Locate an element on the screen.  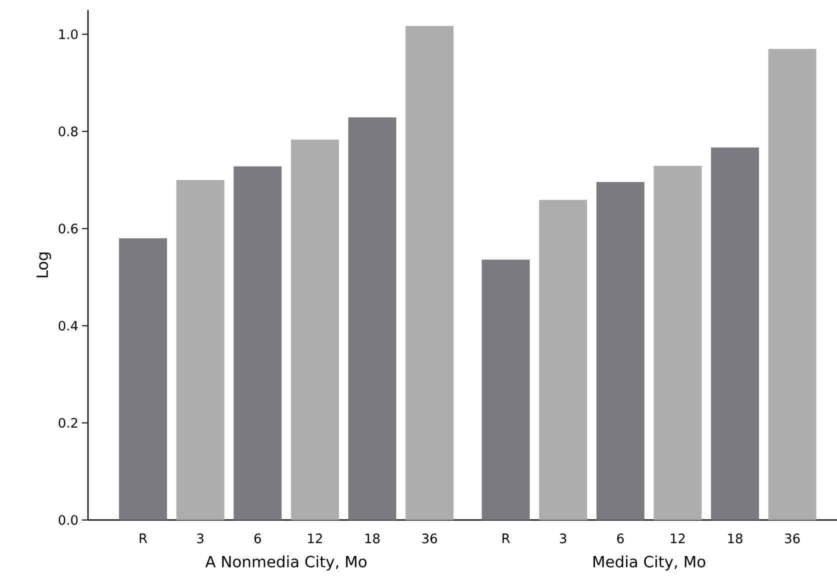
y-tick-label: 0.4 is located at coordinates (68, 325).